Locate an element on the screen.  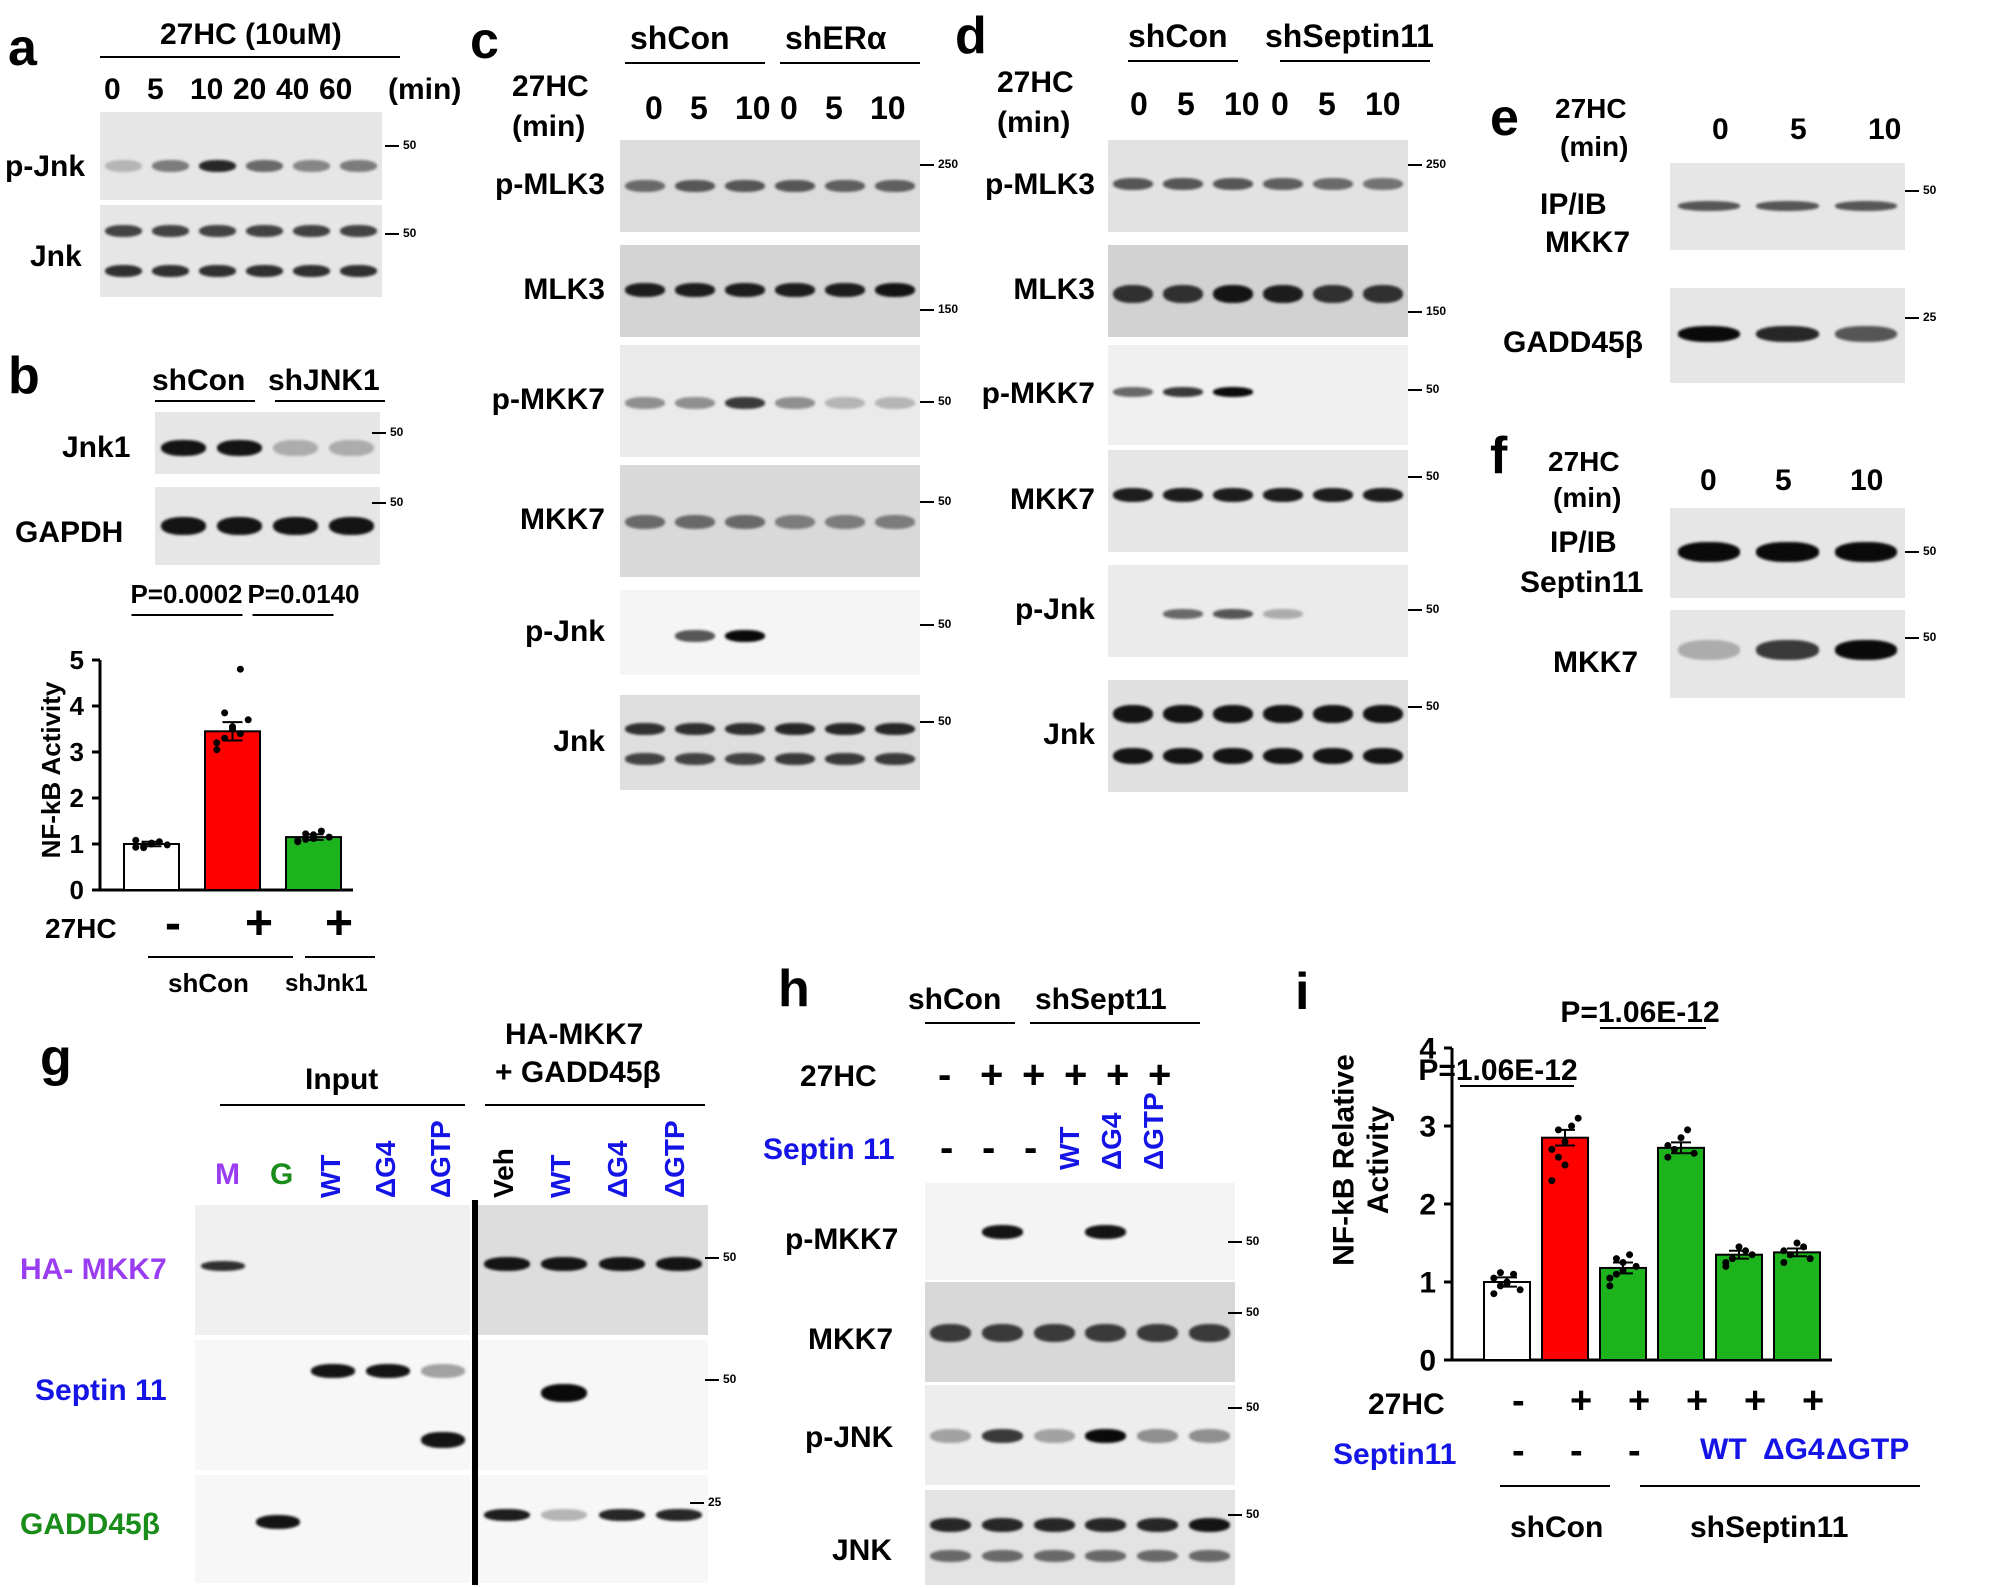
y-tick-label: 4 is located at coordinates (1427, 1049).